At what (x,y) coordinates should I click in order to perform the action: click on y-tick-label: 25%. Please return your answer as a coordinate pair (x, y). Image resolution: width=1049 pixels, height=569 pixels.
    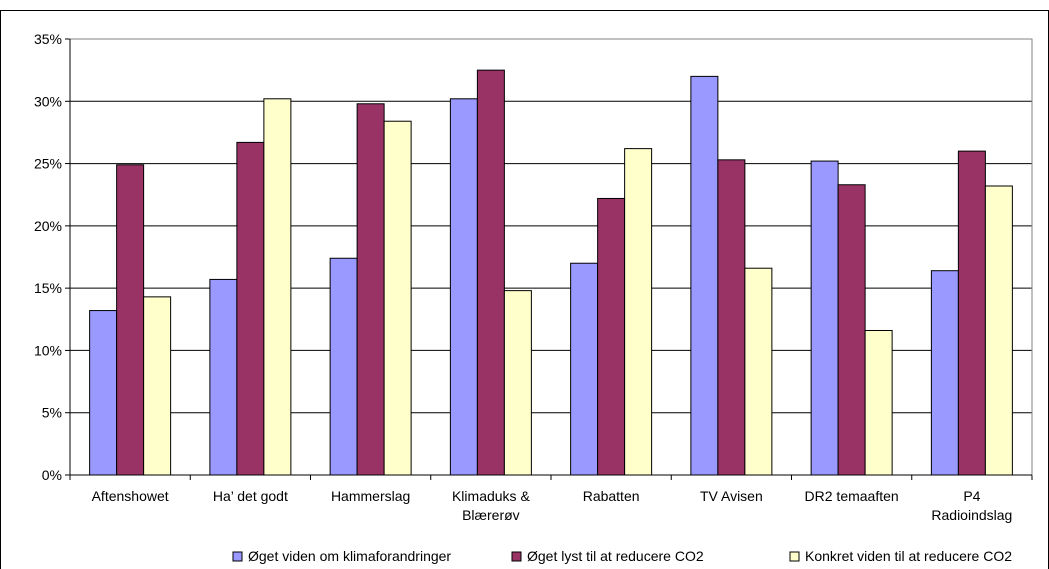
    Looking at the image, I should click on (48, 164).